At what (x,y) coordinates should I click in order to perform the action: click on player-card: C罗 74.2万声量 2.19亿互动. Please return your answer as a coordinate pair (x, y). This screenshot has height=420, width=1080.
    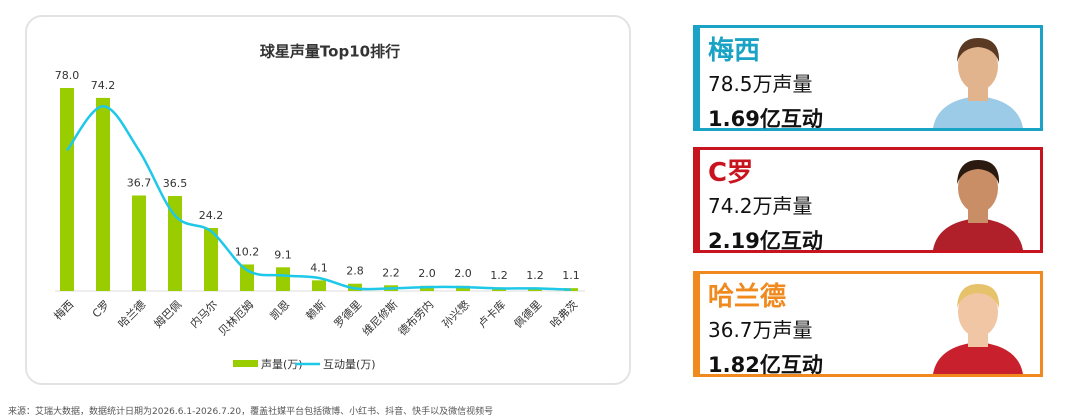
    Looking at the image, I should click on (868, 200).